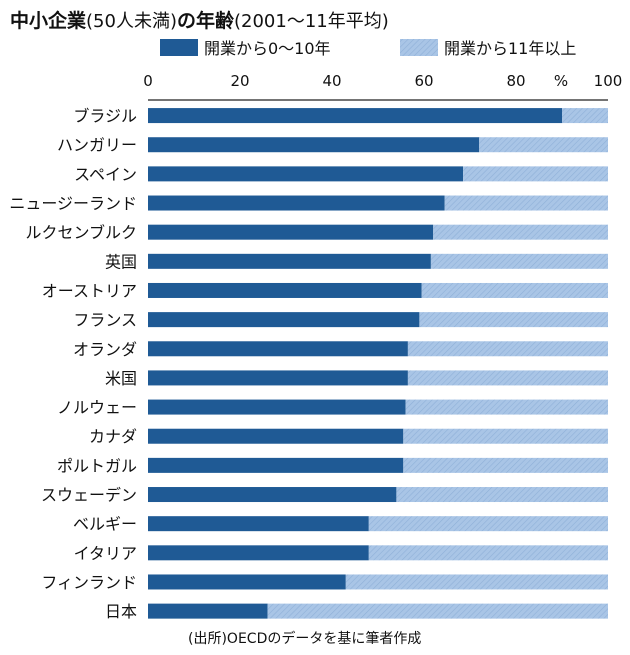 This screenshot has width=630, height=655. Describe the element at coordinates (239, 81) in the screenshot. I see `x-tick-label: 20` at that location.